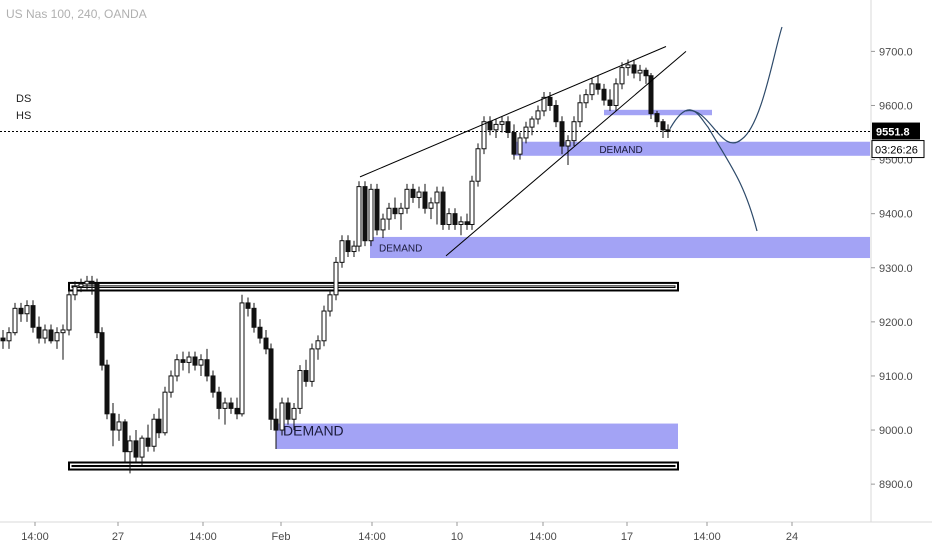 This screenshot has width=932, height=550. What do you see at coordinates (896, 269) in the screenshot?
I see `y-tick-label-4: 9300.0` at bounding box center [896, 269].